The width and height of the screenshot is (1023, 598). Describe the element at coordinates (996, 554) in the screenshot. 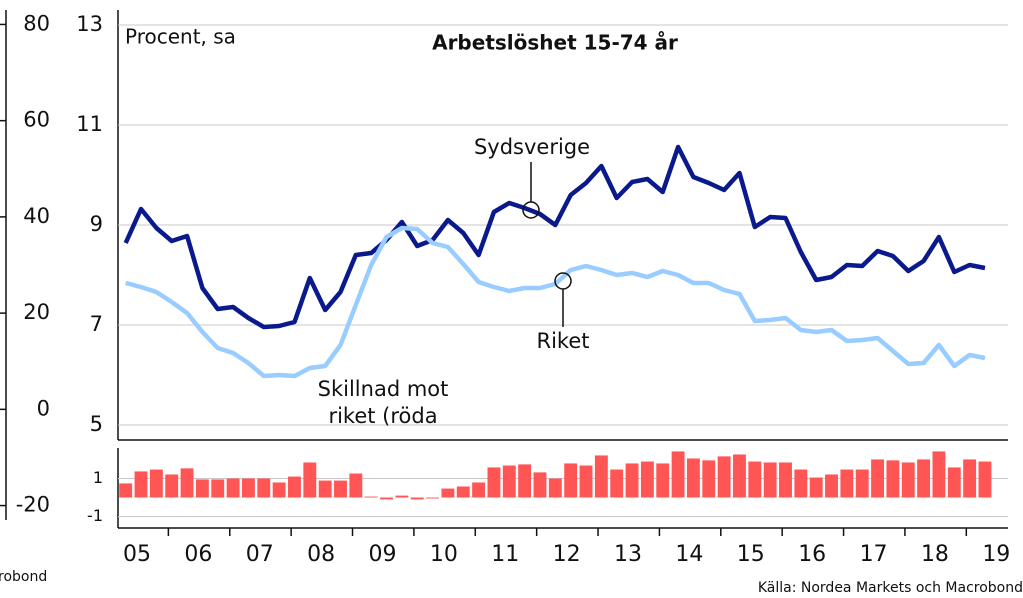

I see `x-tick-label: 19` at that location.